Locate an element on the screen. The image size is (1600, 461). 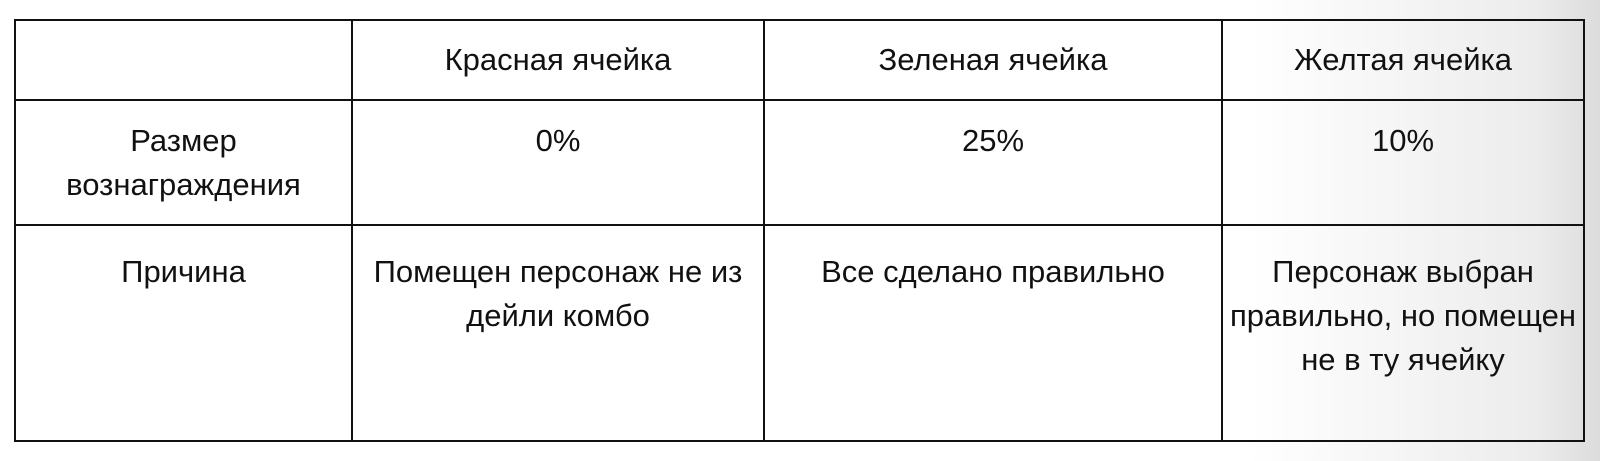
cell-green: Все сделано правильно is located at coordinates (993, 333).